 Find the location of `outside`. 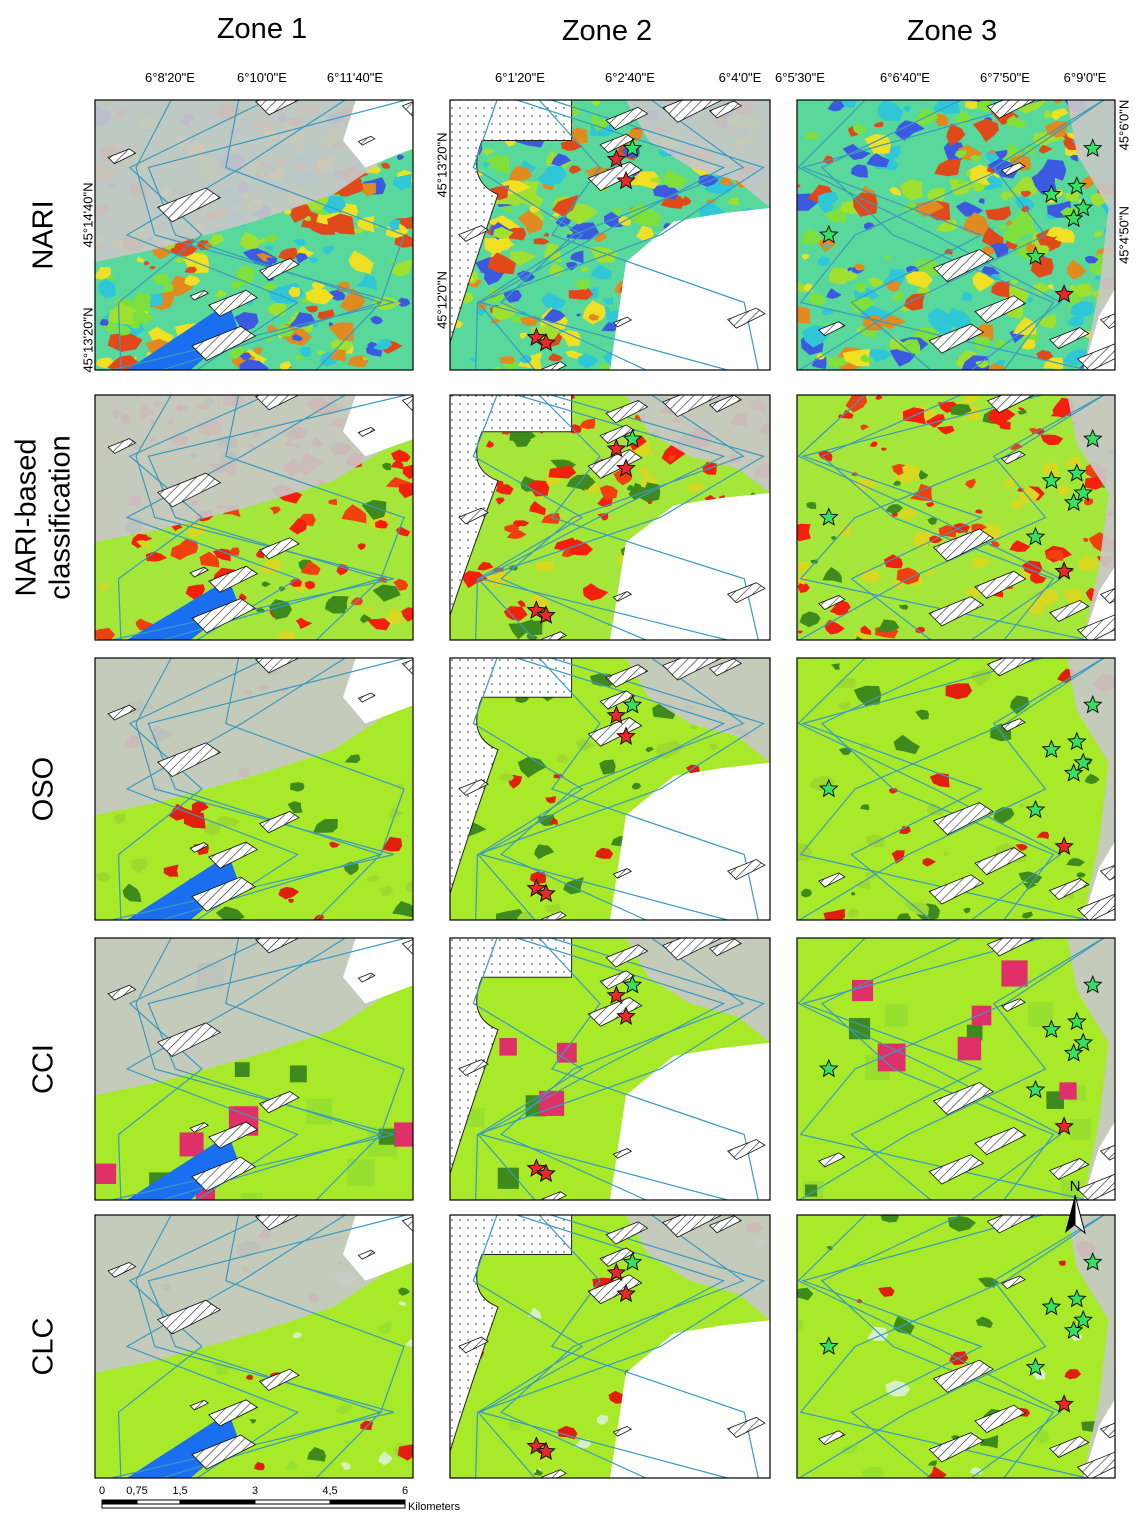

outside is located at coordinates (690, 289).